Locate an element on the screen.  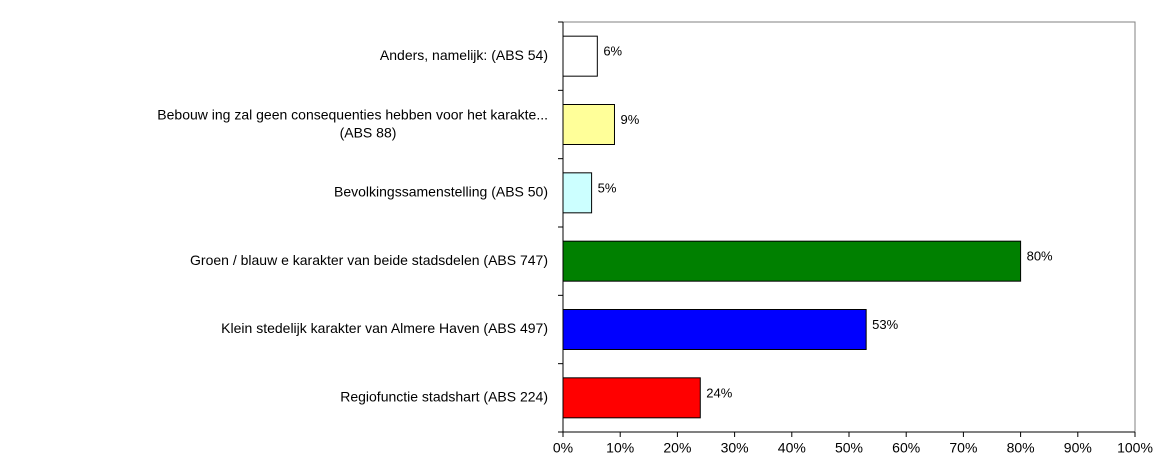
value-label: 9% is located at coordinates (629, 119).